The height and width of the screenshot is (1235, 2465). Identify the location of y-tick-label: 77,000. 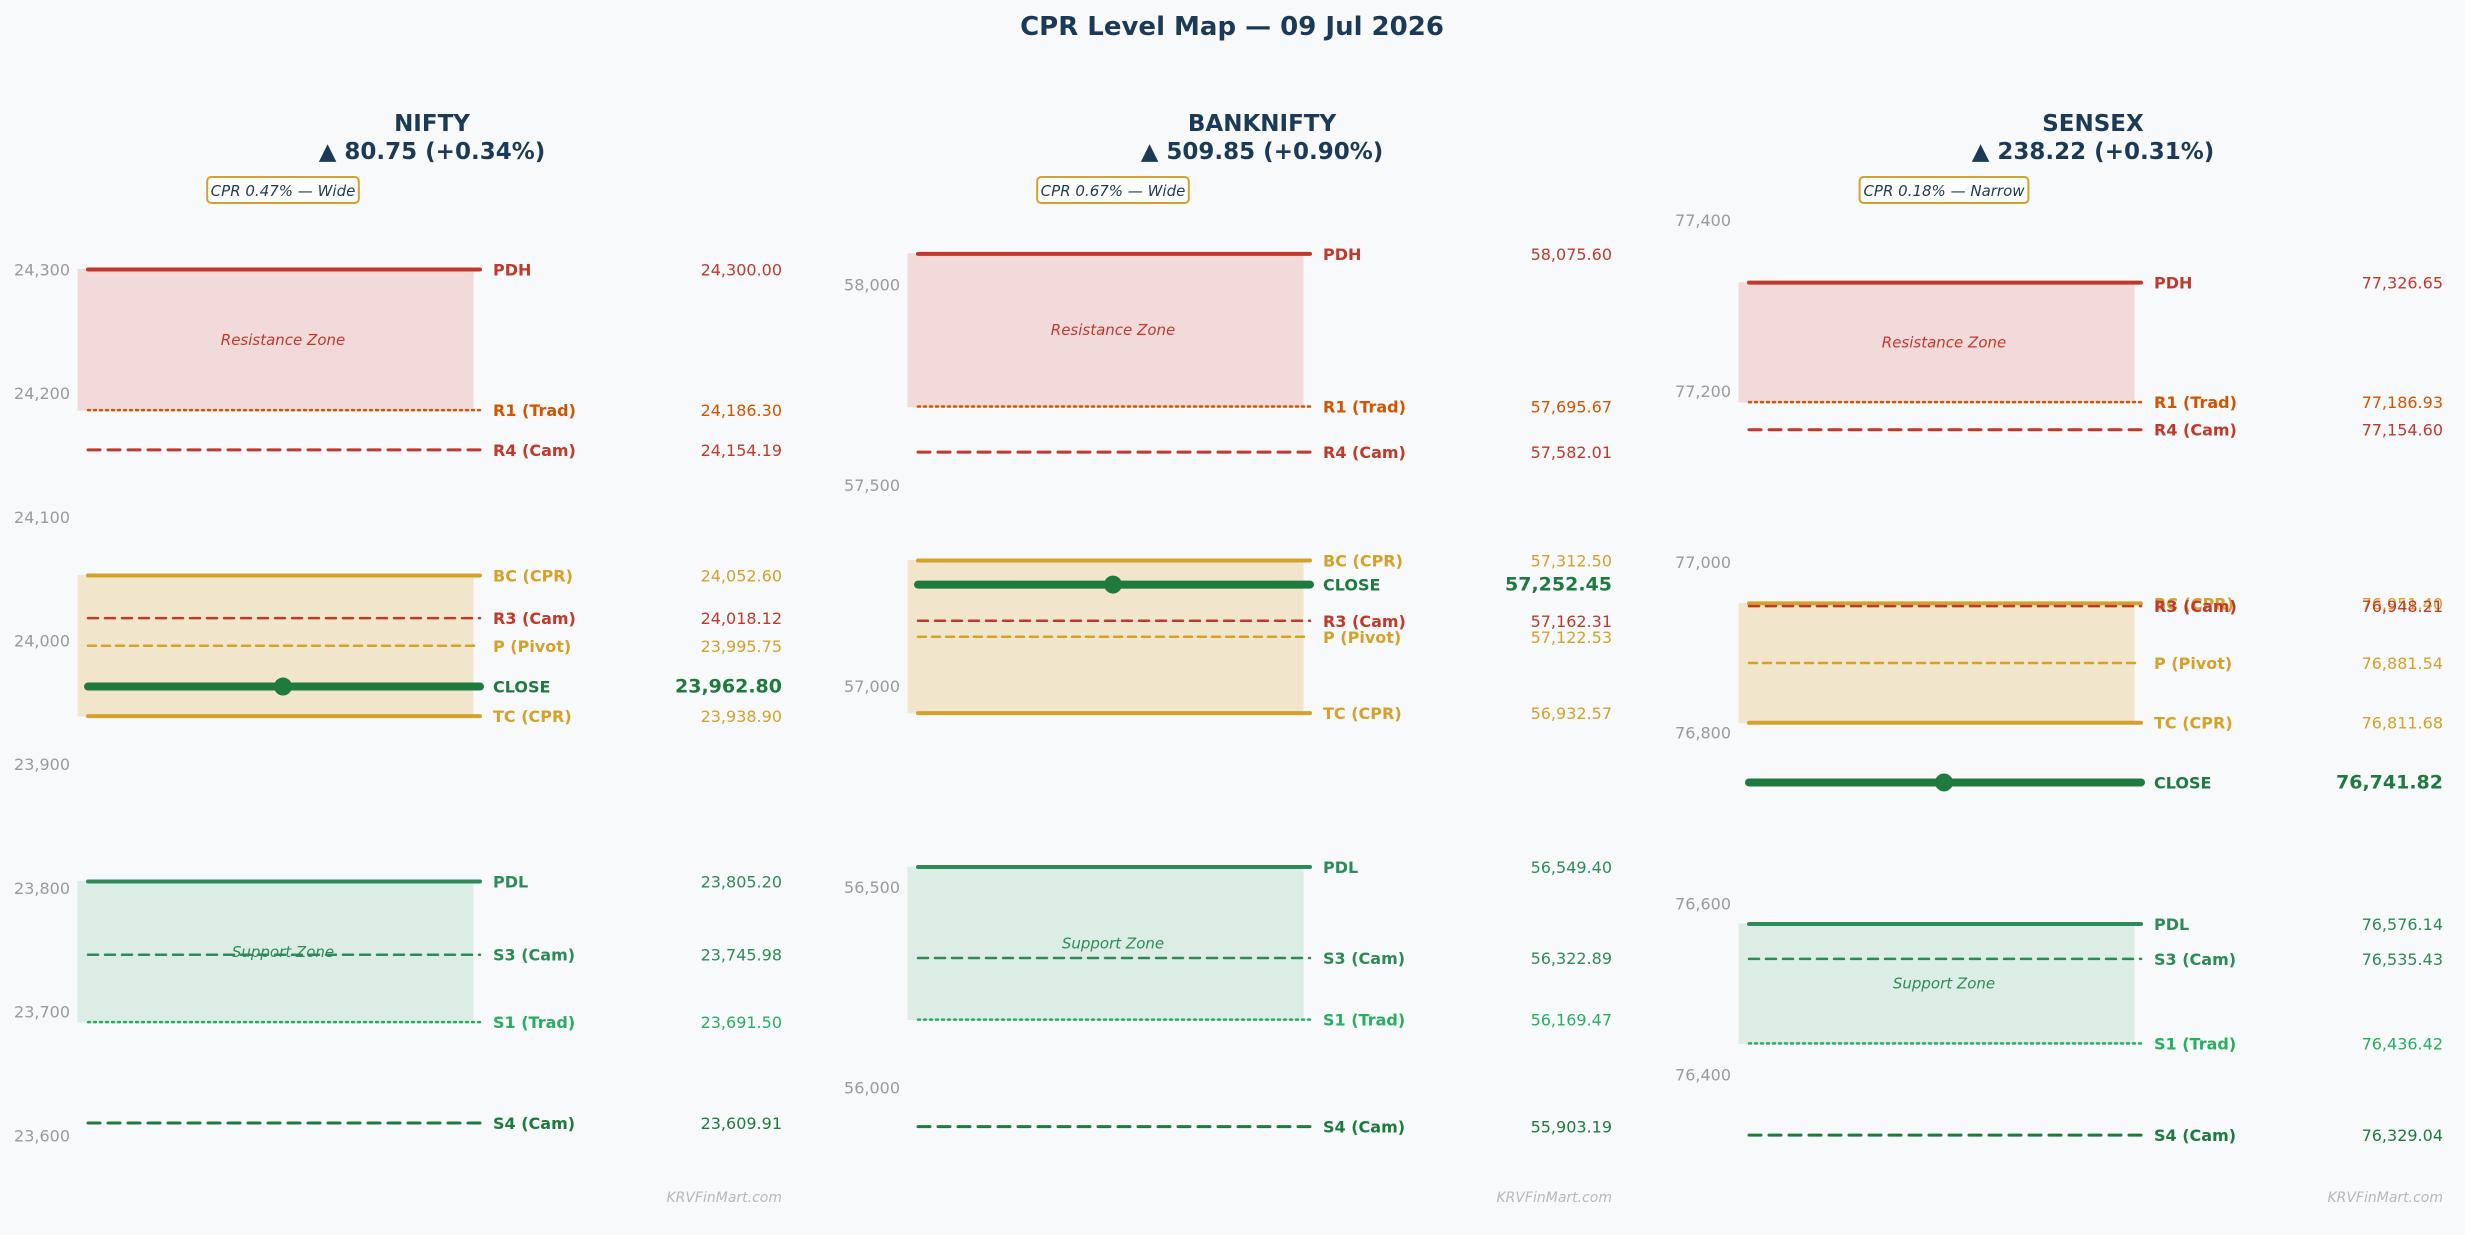
(1703, 562).